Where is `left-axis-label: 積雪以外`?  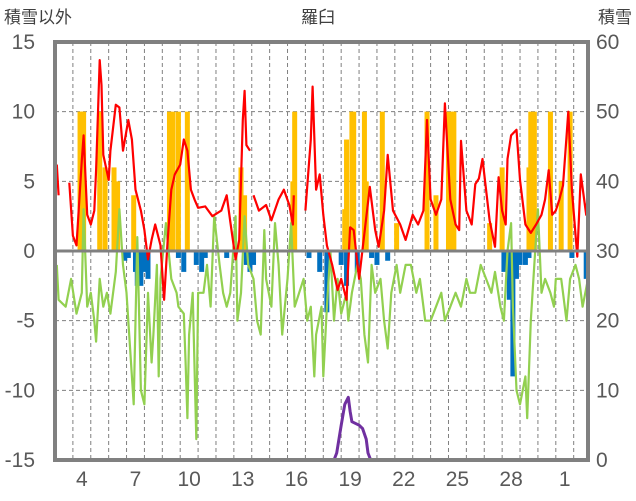 left-axis-label: 積雪以外 is located at coordinates (38, 18).